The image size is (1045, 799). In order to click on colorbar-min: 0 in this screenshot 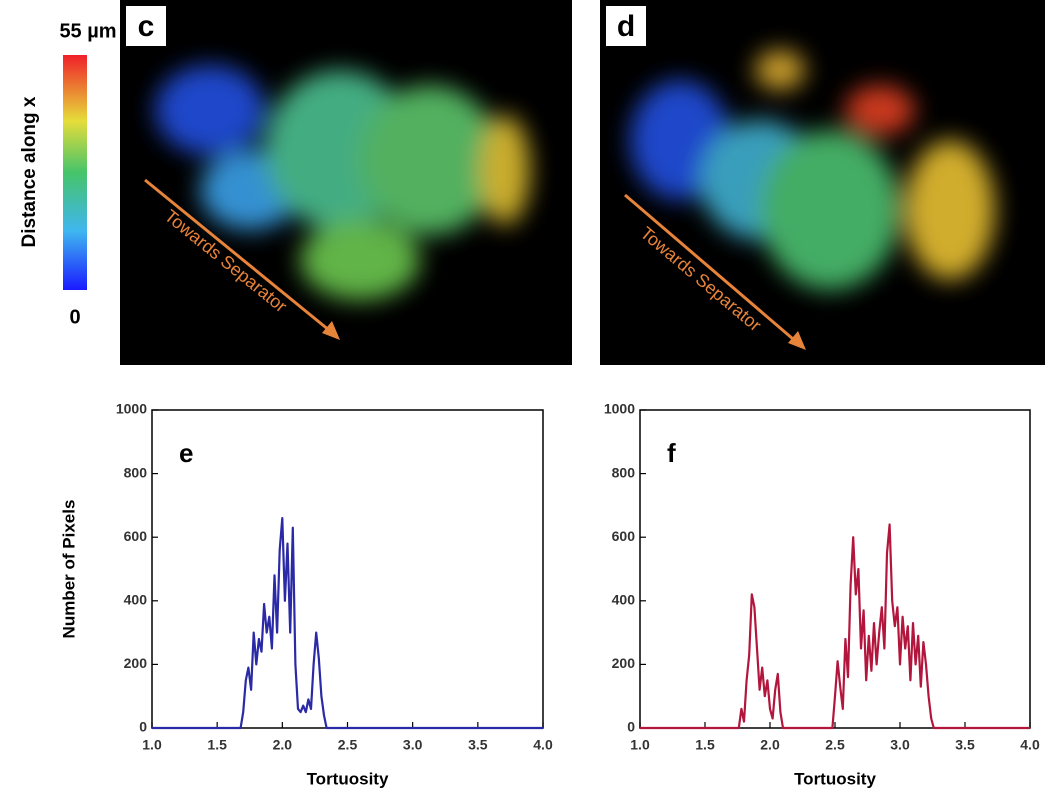, I will do `click(74, 317)`.